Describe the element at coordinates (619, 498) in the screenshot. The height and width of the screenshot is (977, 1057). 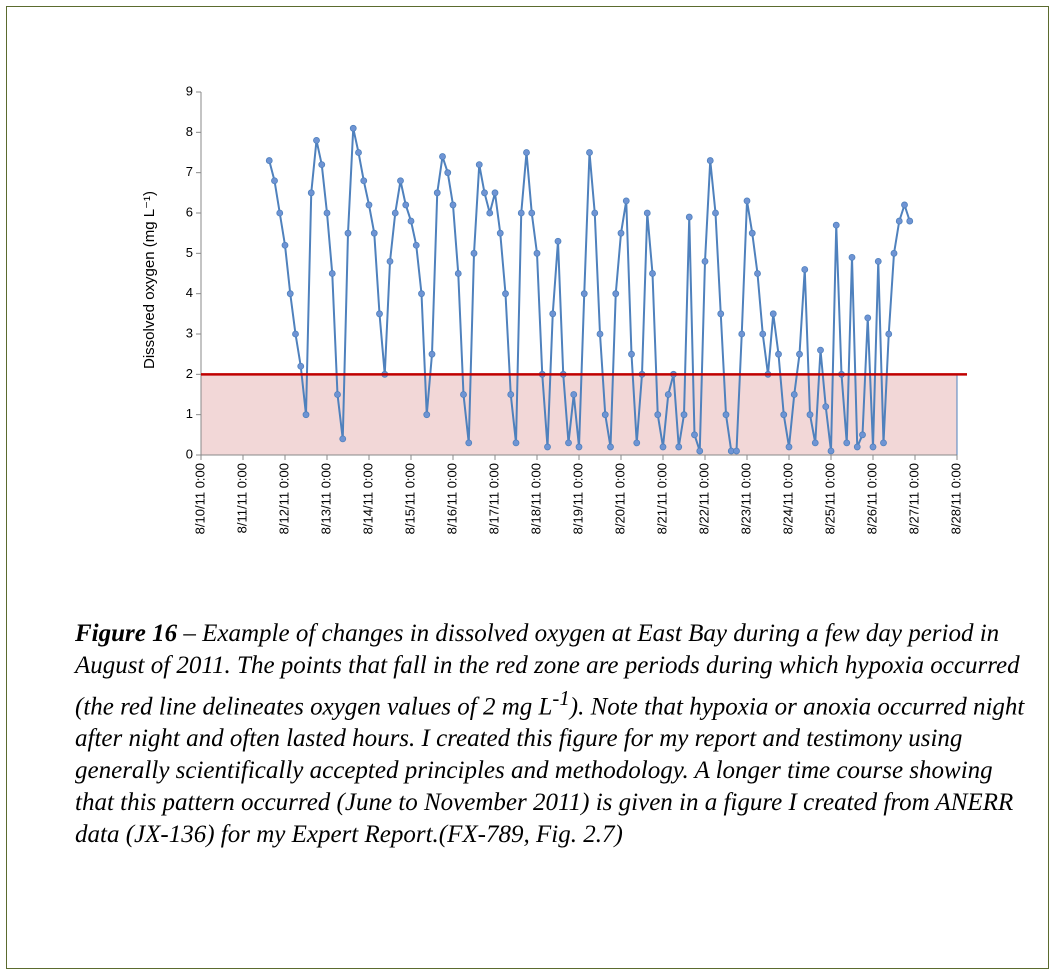
I see `x-tick-label: 8/20/11 0:00` at that location.